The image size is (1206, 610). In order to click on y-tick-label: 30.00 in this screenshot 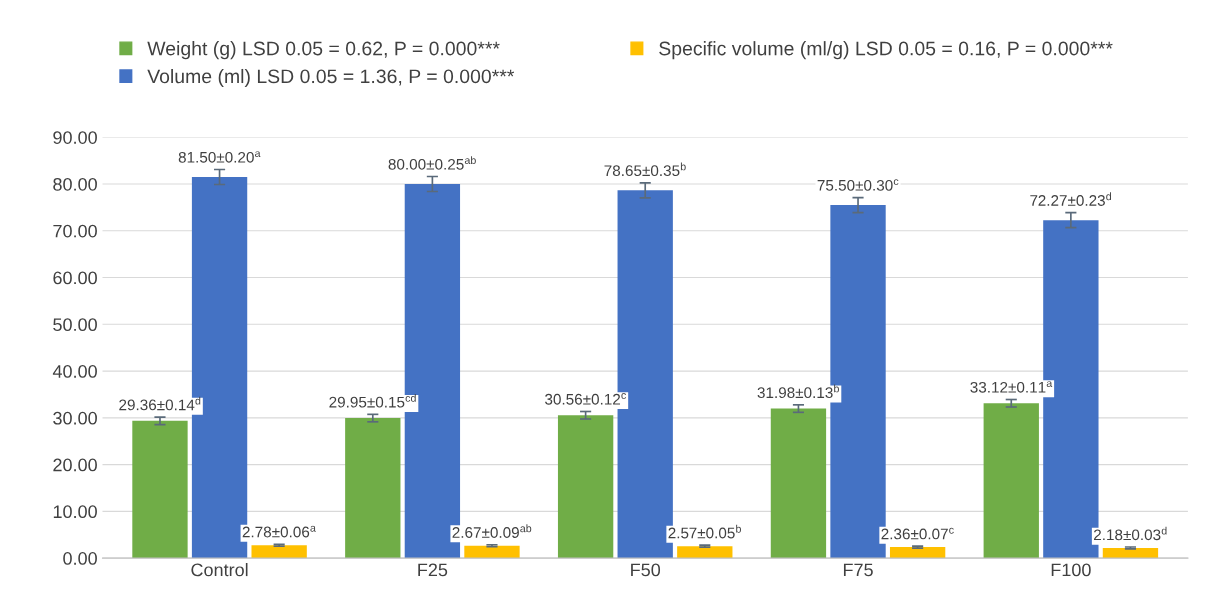, I will do `click(75, 418)`.